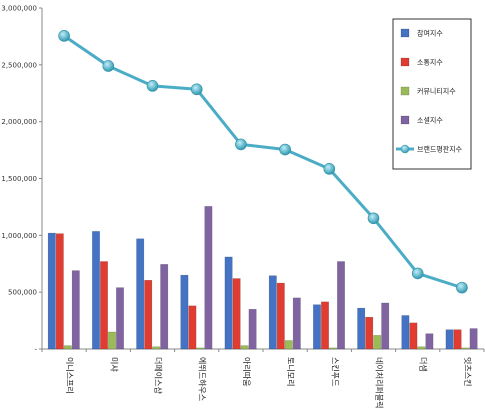 The image size is (485, 413). What do you see at coordinates (203, 379) in the screenshot?
I see `x-tick-label: 에뛰드하우스` at bounding box center [203, 379].